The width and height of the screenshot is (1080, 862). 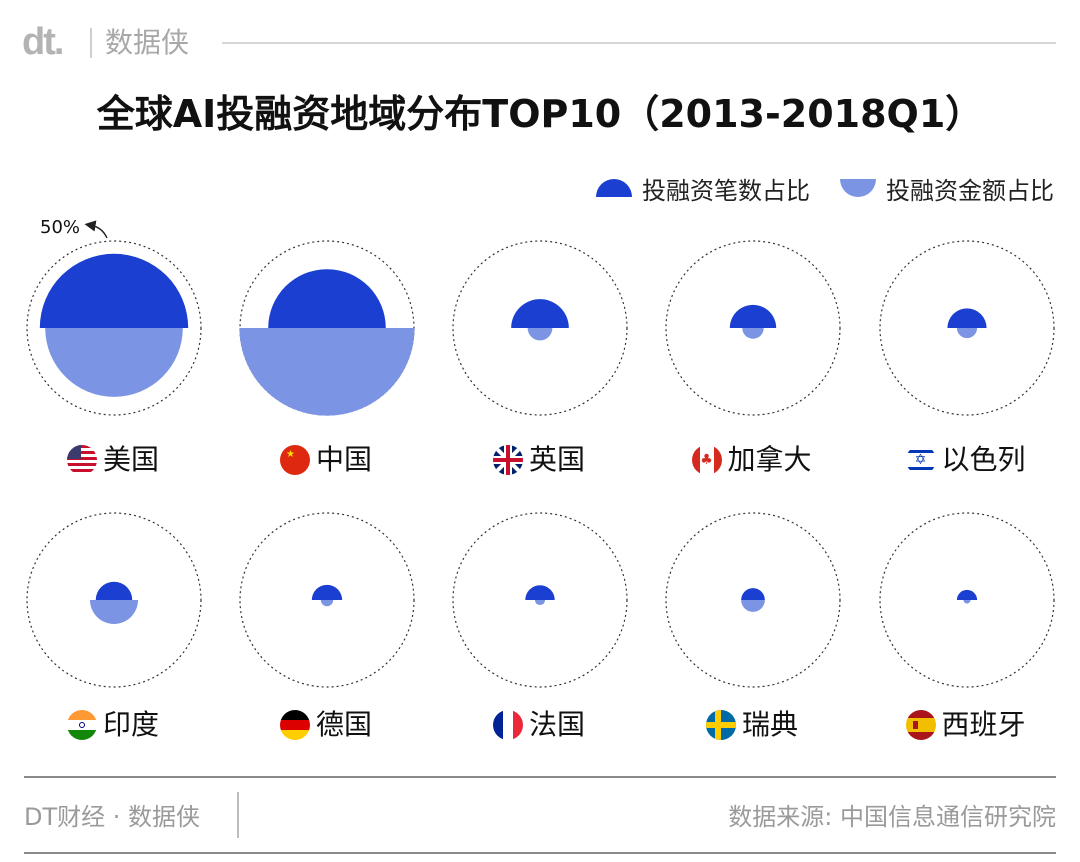 I want to click on country-label: 法国, so click(x=539, y=725).